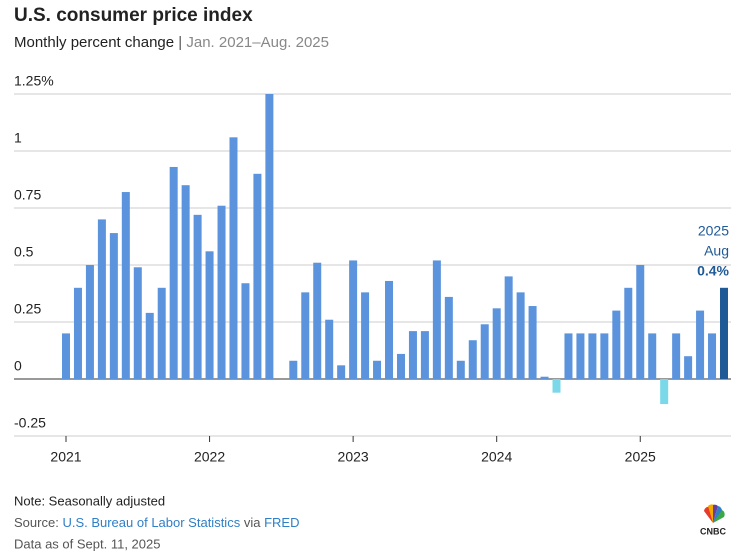 The width and height of the screenshot is (743, 557). Describe the element at coordinates (27, 309) in the screenshot. I see `y-tick-label: 0.25` at that location.